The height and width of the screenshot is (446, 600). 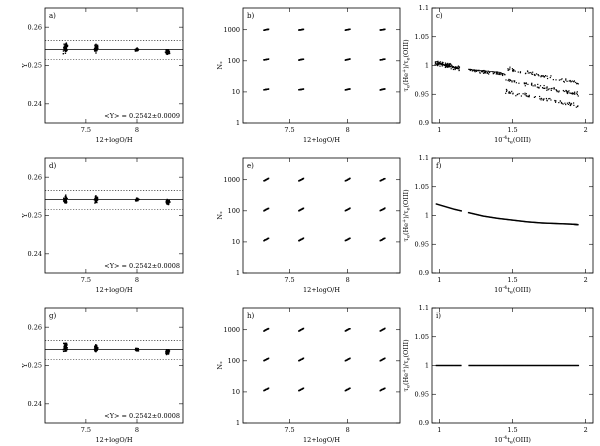 I want to click on mean-annotation: <Y> = 0.2542±0.0009, so click(x=142, y=116).